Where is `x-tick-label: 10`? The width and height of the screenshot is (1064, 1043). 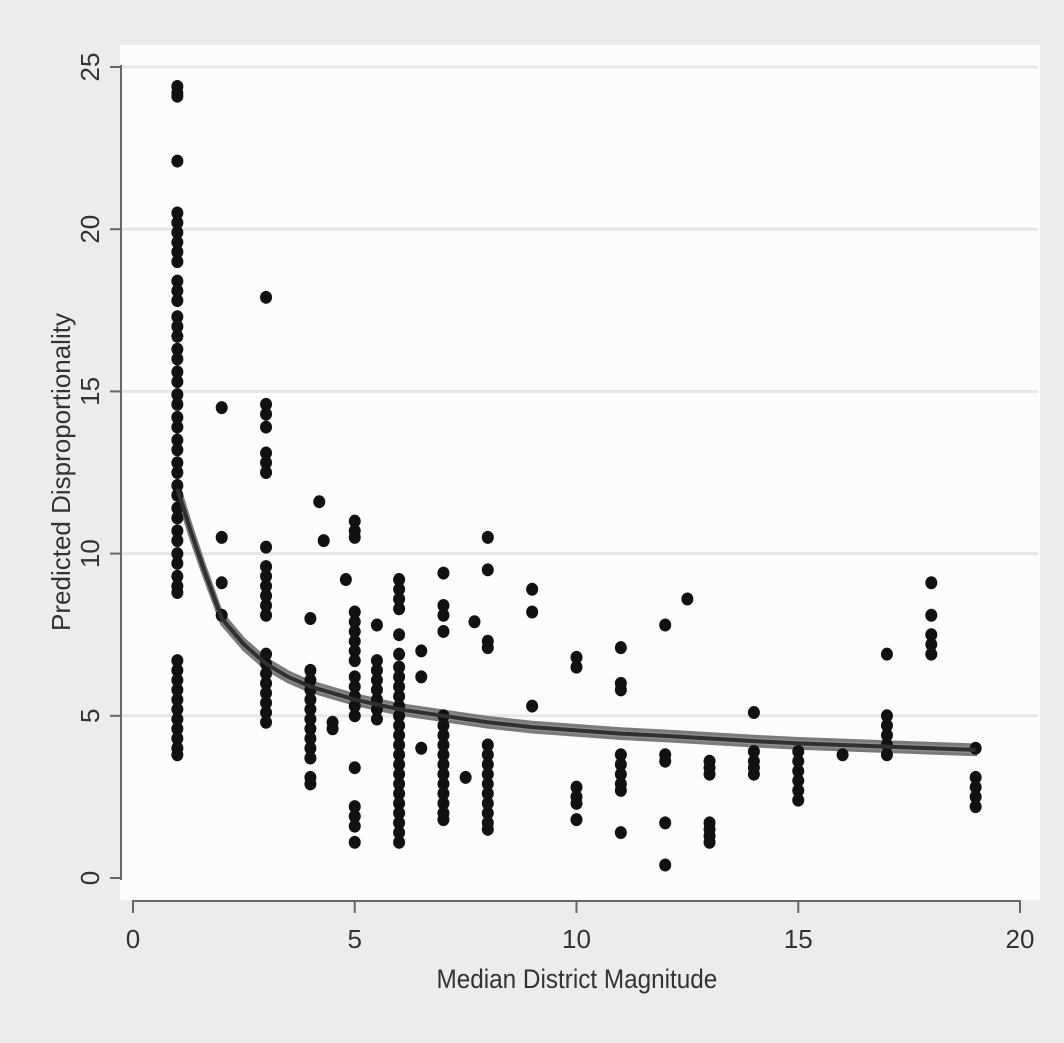
x-tick-label: 10 is located at coordinates (576, 939).